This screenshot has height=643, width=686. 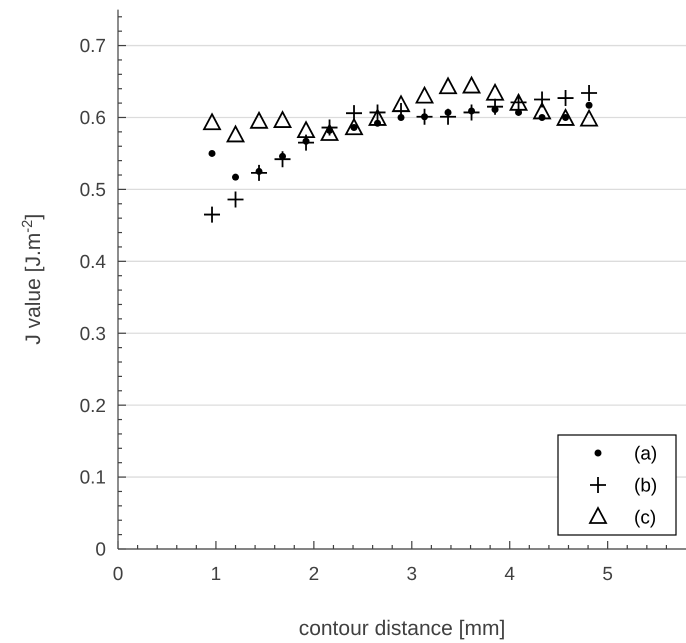 What do you see at coordinates (402, 628) in the screenshot?
I see `x-axis-title: contour distance [mm]` at bounding box center [402, 628].